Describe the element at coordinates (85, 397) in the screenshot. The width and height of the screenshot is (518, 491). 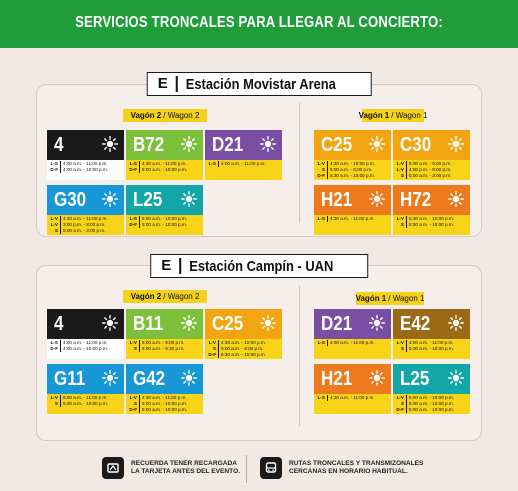
I see `schedule-time: 6:00 a.m. - 11:00 p.m.` at that location.